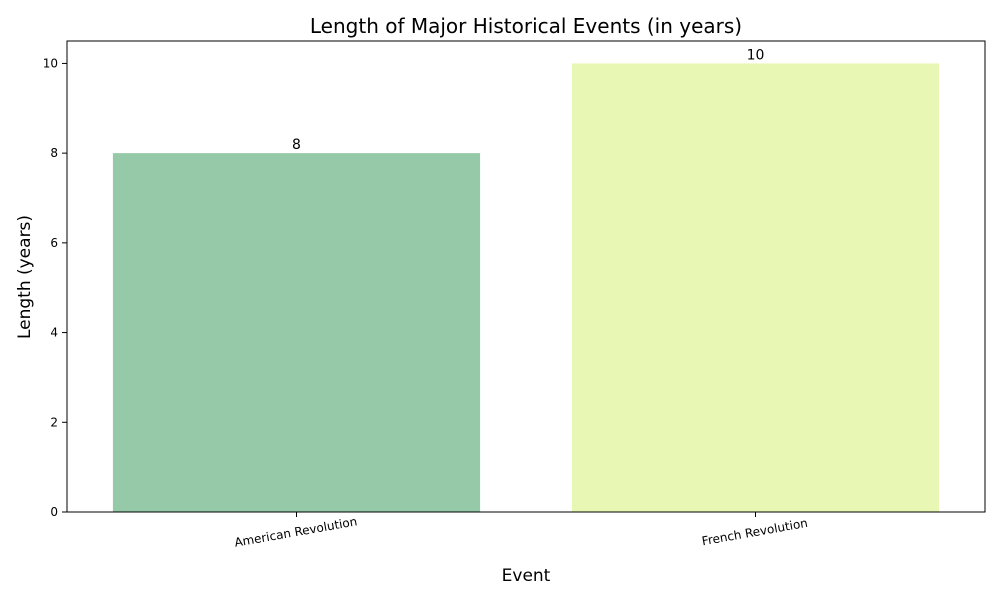 The width and height of the screenshot is (1000, 604). Describe the element at coordinates (756, 55) in the screenshot. I see `data-label: 10` at that location.